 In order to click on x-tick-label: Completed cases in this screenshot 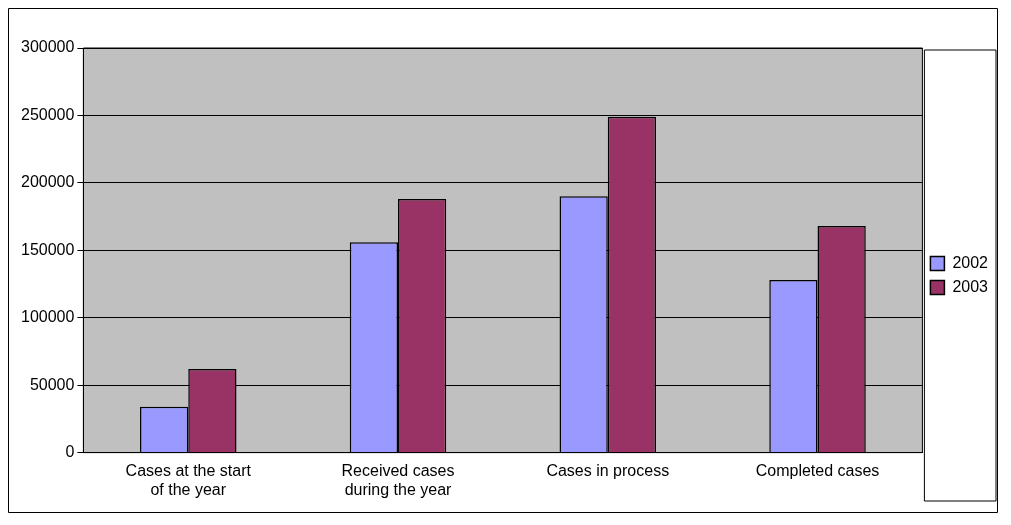, I will do `click(817, 470)`.